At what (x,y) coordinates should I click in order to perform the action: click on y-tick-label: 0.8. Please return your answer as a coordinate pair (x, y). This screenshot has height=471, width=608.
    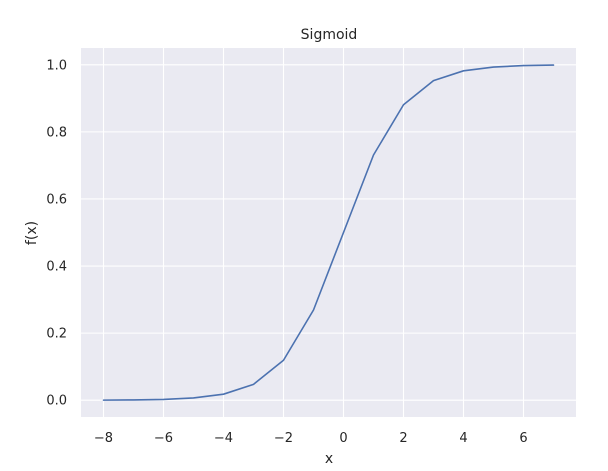
    Looking at the image, I should click on (56, 132).